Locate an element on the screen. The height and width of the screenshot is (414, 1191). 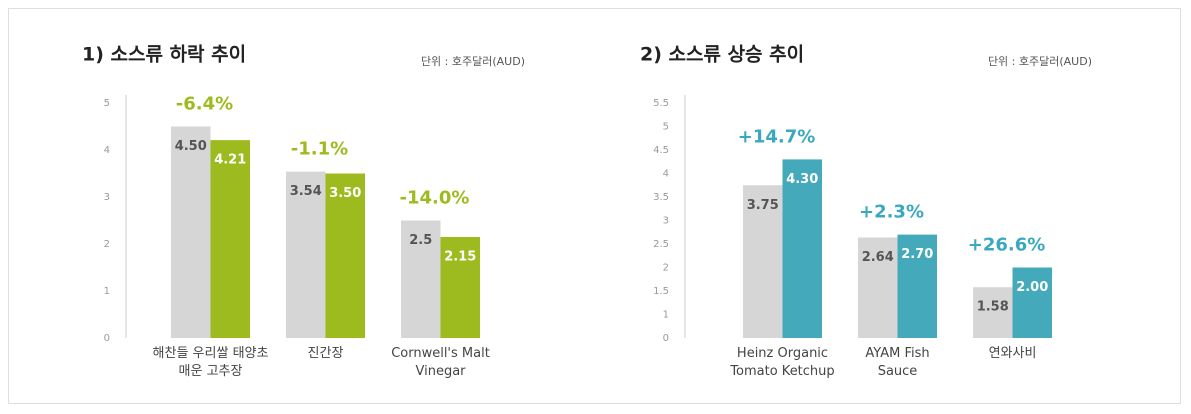
value-label: 3.50 is located at coordinates (345, 193).